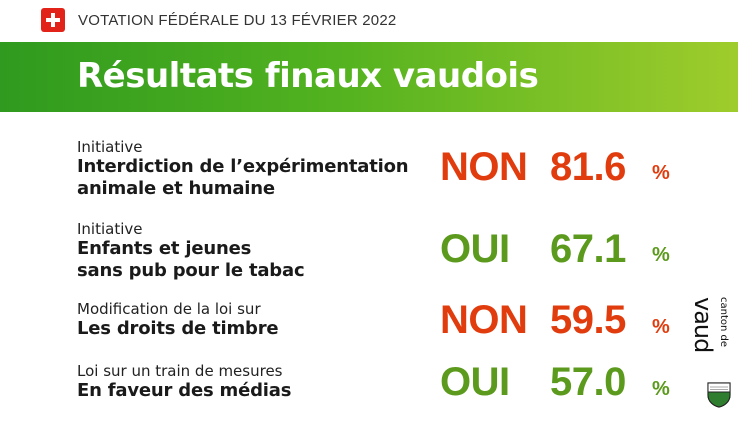  I want to click on ballot-subject-line1: Enfants et jeunes, so click(164, 248).